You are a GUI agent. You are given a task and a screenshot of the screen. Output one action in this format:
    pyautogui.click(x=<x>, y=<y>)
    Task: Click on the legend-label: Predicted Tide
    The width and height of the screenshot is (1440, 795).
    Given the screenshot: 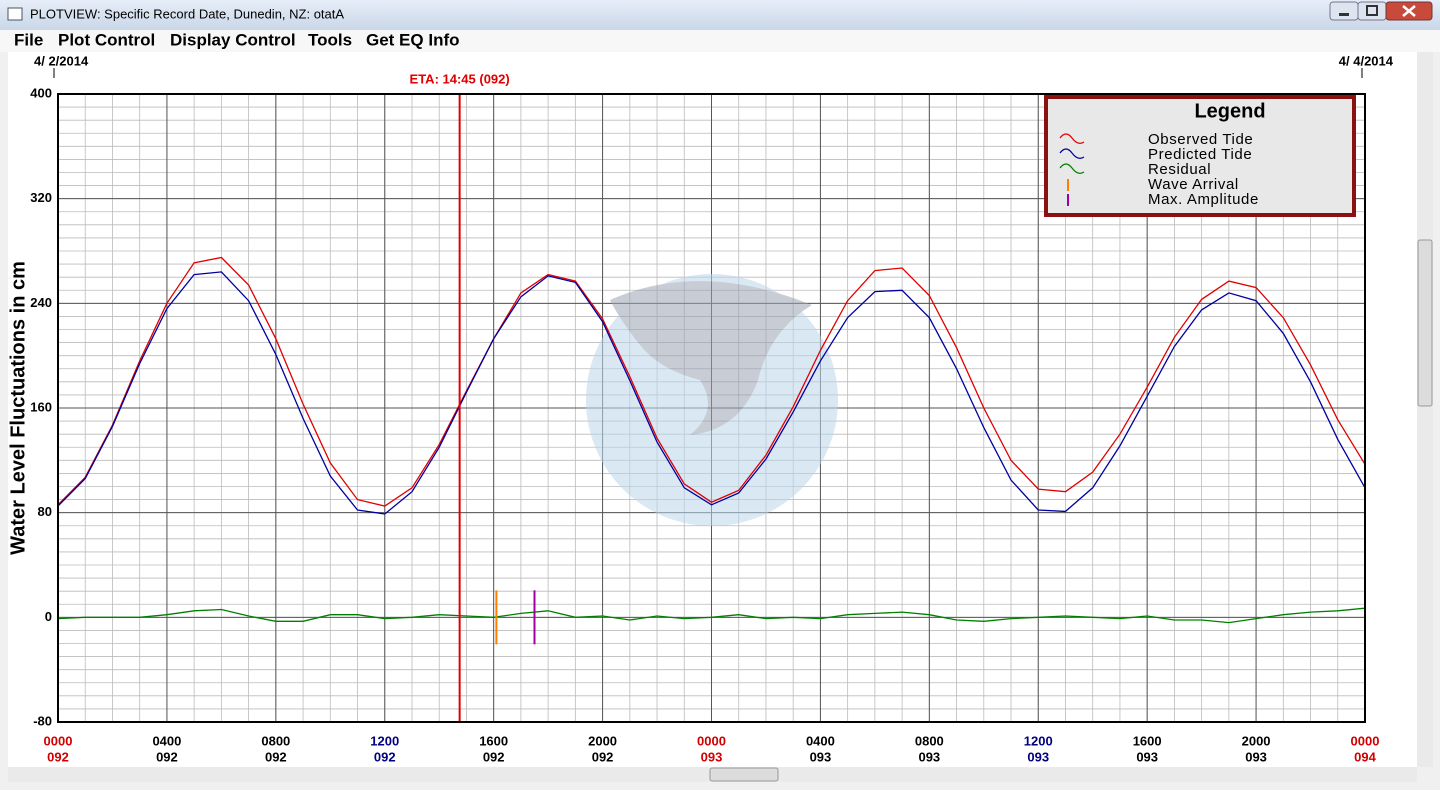 What is the action you would take?
    pyautogui.click(x=1200, y=154)
    